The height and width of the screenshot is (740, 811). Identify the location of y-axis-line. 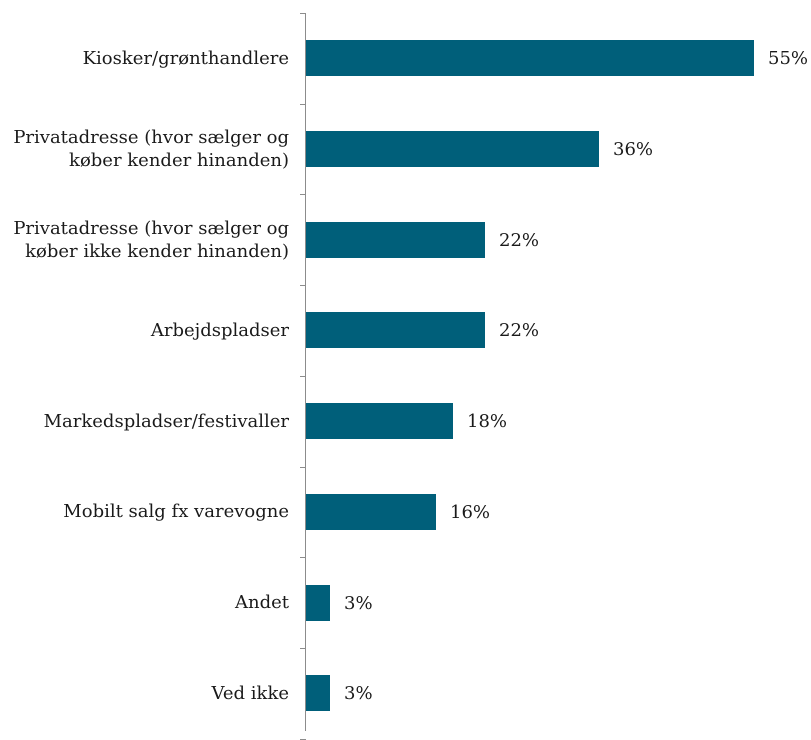
(305, 372).